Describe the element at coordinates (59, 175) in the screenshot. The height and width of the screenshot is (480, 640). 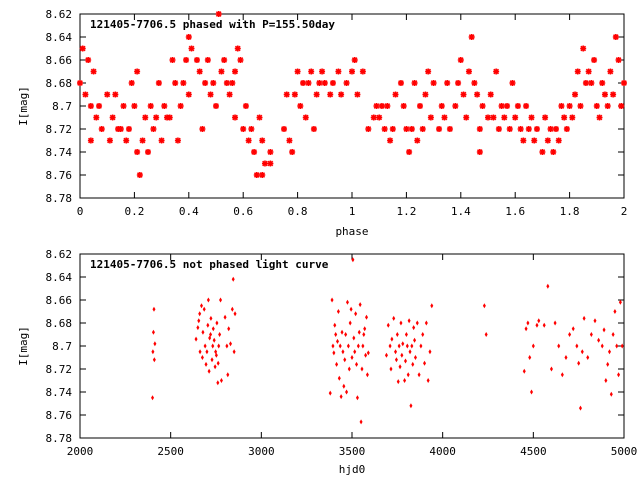
I see `y-tick-label: 8.76` at that location.